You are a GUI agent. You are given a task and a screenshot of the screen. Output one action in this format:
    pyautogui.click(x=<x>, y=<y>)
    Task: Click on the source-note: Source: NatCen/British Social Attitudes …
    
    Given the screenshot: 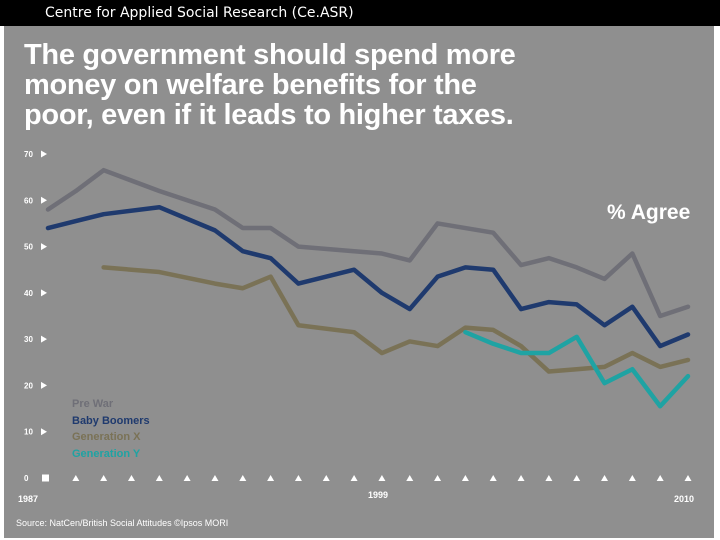 What is the action you would take?
    pyautogui.click(x=122, y=523)
    